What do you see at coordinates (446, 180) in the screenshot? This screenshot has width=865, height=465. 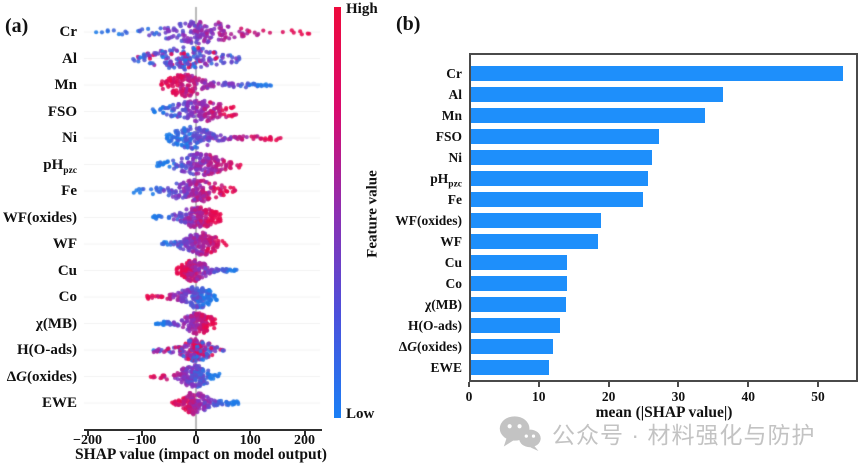 I see `bar-category-label: pHpzc` at bounding box center [446, 180].